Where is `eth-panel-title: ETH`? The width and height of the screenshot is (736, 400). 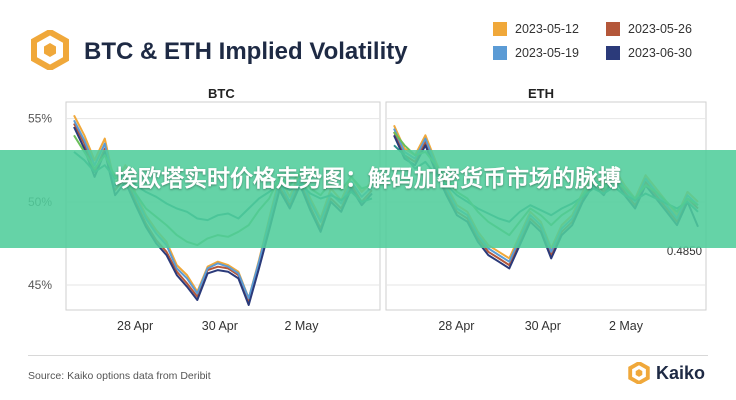
eth-panel-title: ETH is located at coordinates (541, 93).